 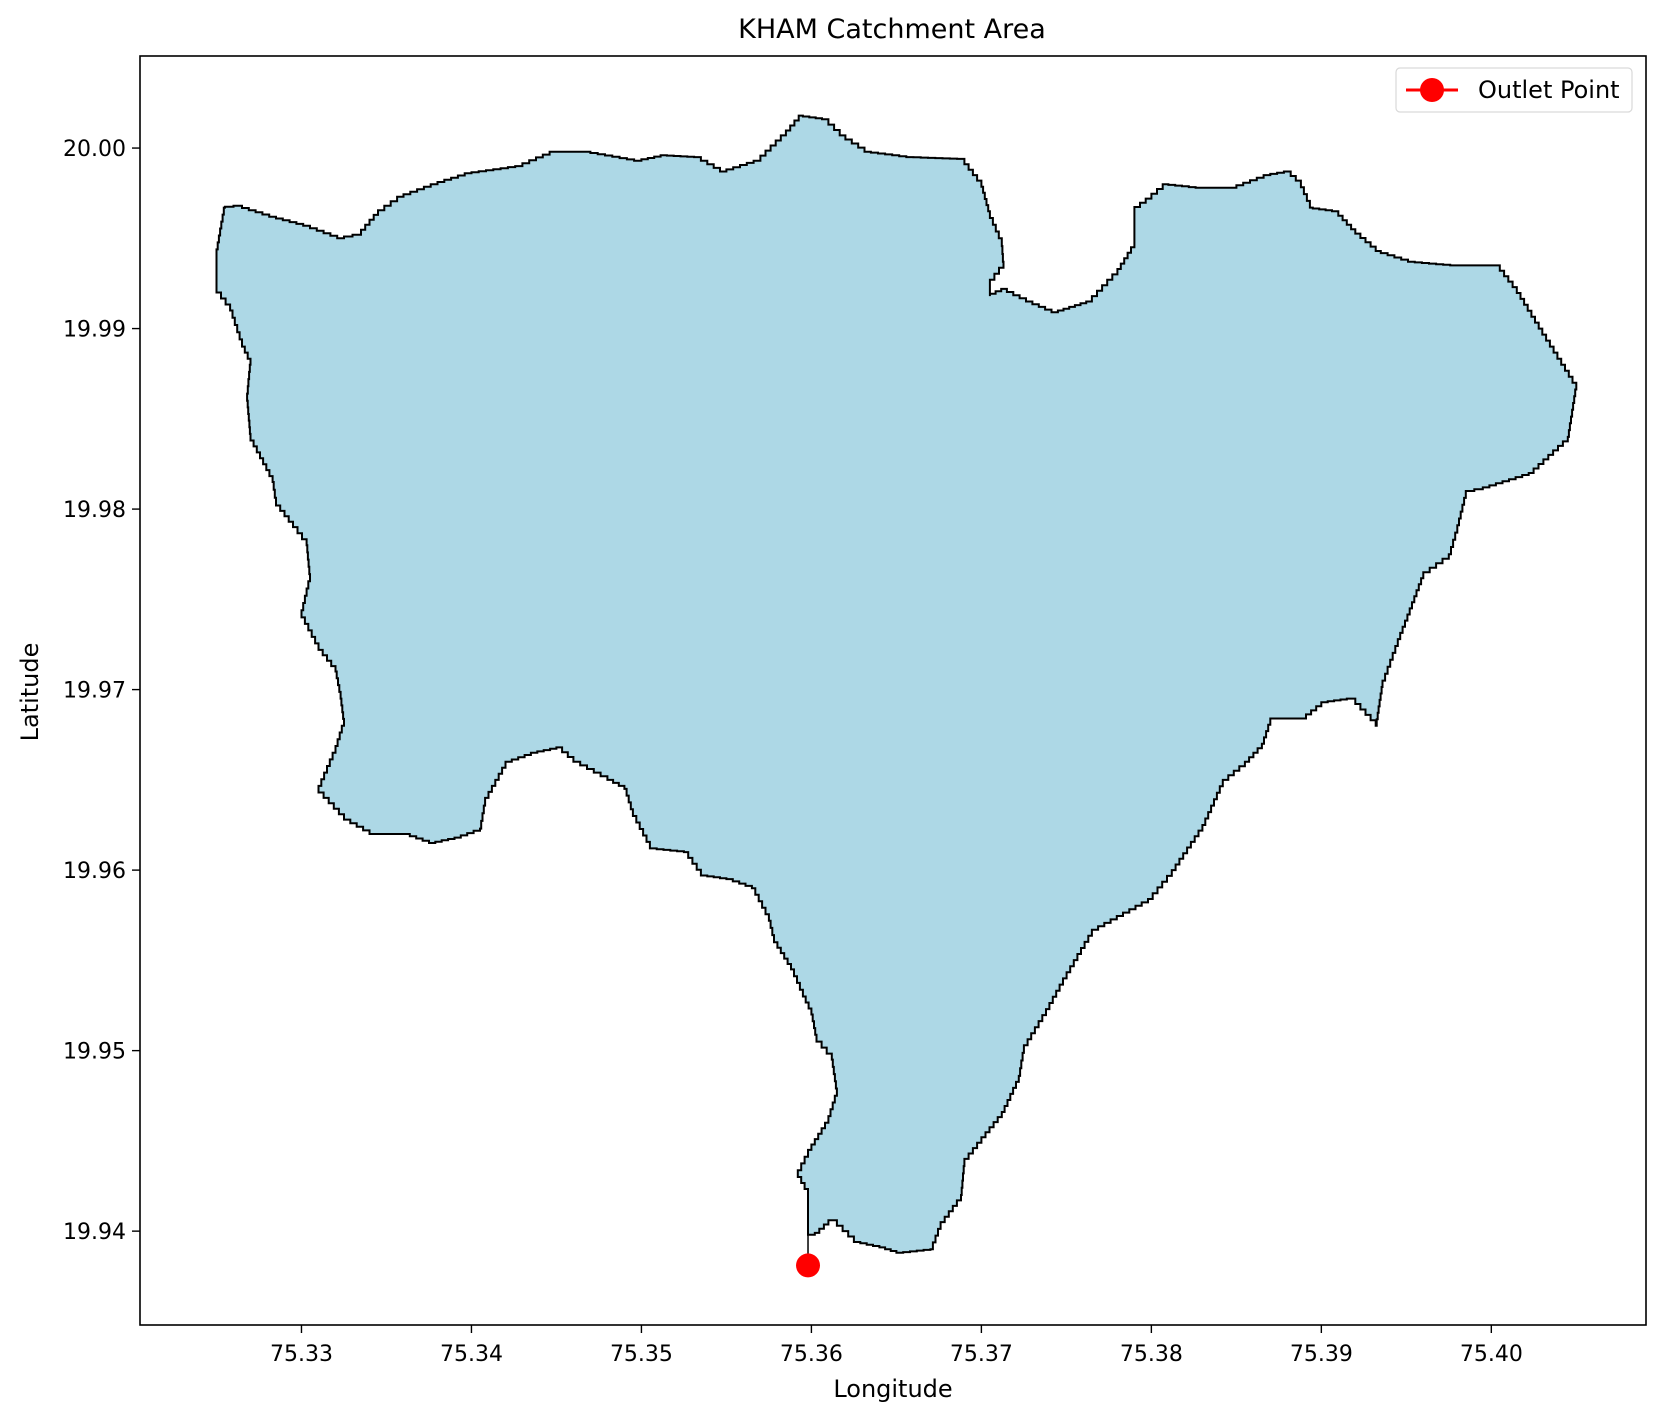 What do you see at coordinates (1491, 1354) in the screenshot?
I see `x-tick-label: 75.40` at bounding box center [1491, 1354].